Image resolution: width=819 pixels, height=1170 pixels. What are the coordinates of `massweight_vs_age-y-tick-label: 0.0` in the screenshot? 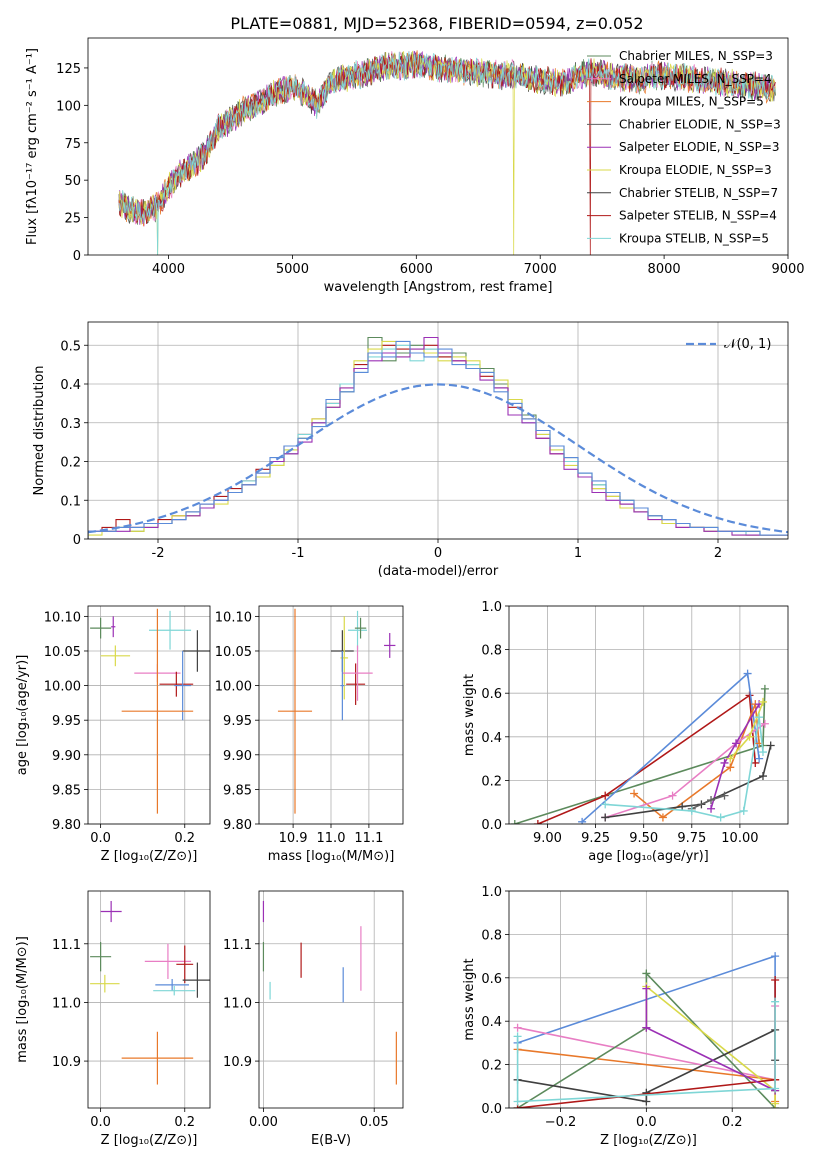 It's located at (491, 825).